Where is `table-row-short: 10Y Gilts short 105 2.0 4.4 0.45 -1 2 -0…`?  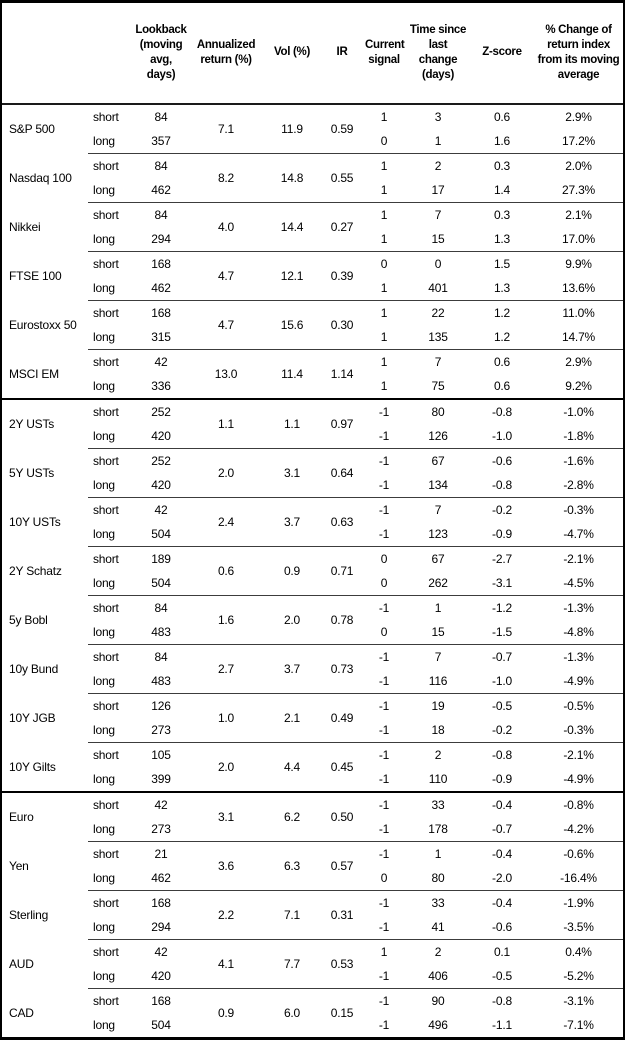
table-row-short: 10Y Gilts short 105 2.0 4.4 0.45 -1 2 -0… is located at coordinates (312, 767).